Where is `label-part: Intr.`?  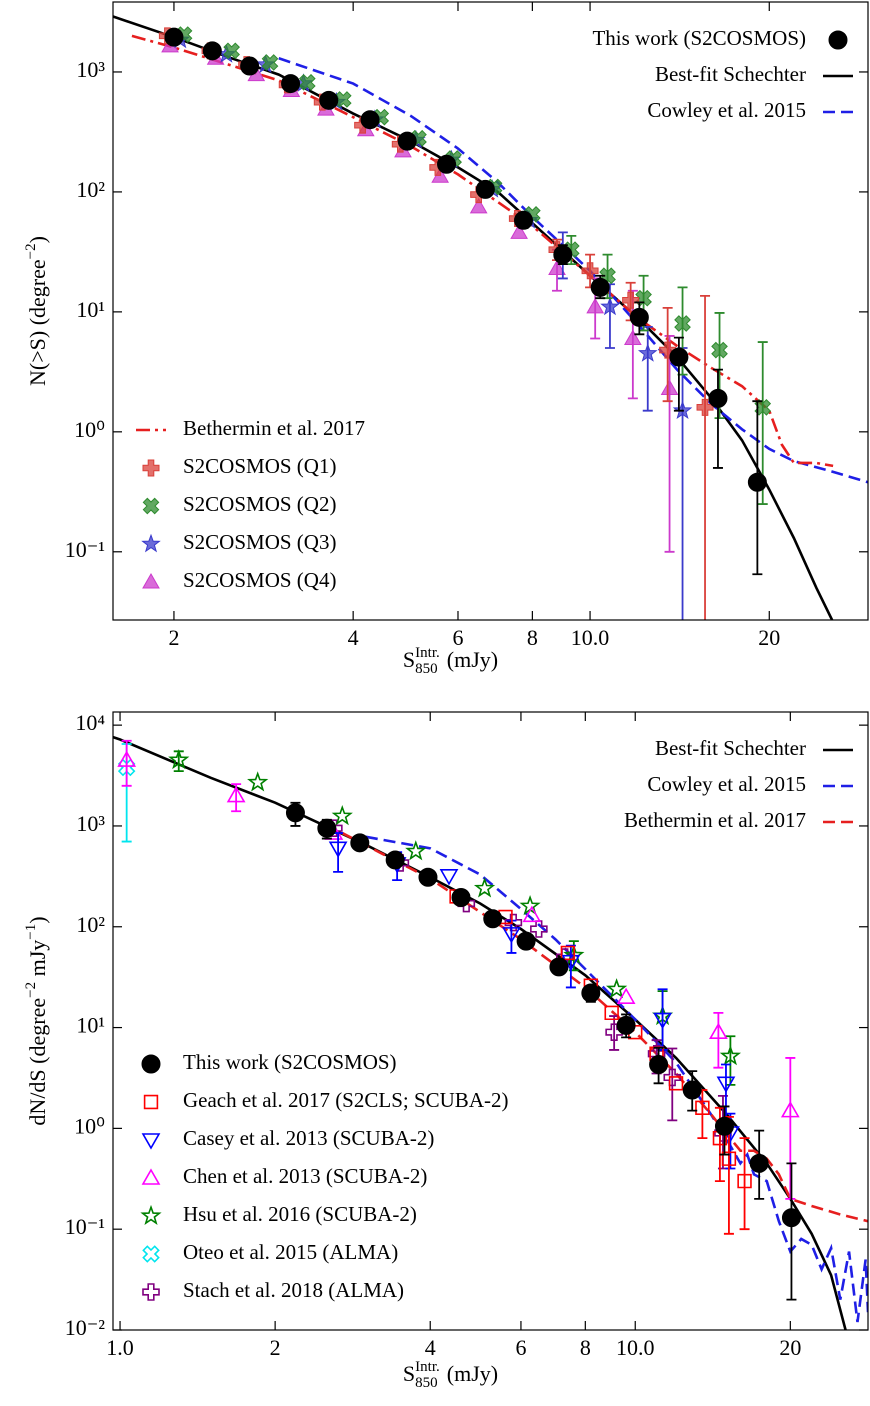 label-part: Intr. is located at coordinates (427, 1367).